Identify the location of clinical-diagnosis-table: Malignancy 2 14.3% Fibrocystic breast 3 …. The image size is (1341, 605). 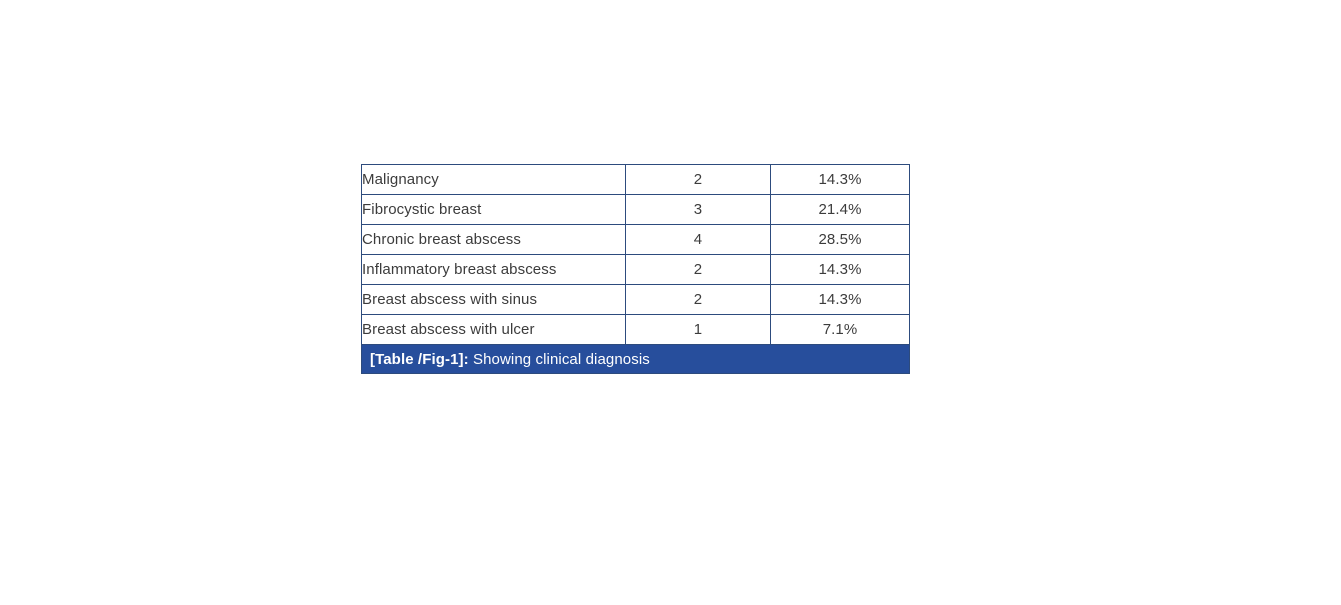
(635, 269).